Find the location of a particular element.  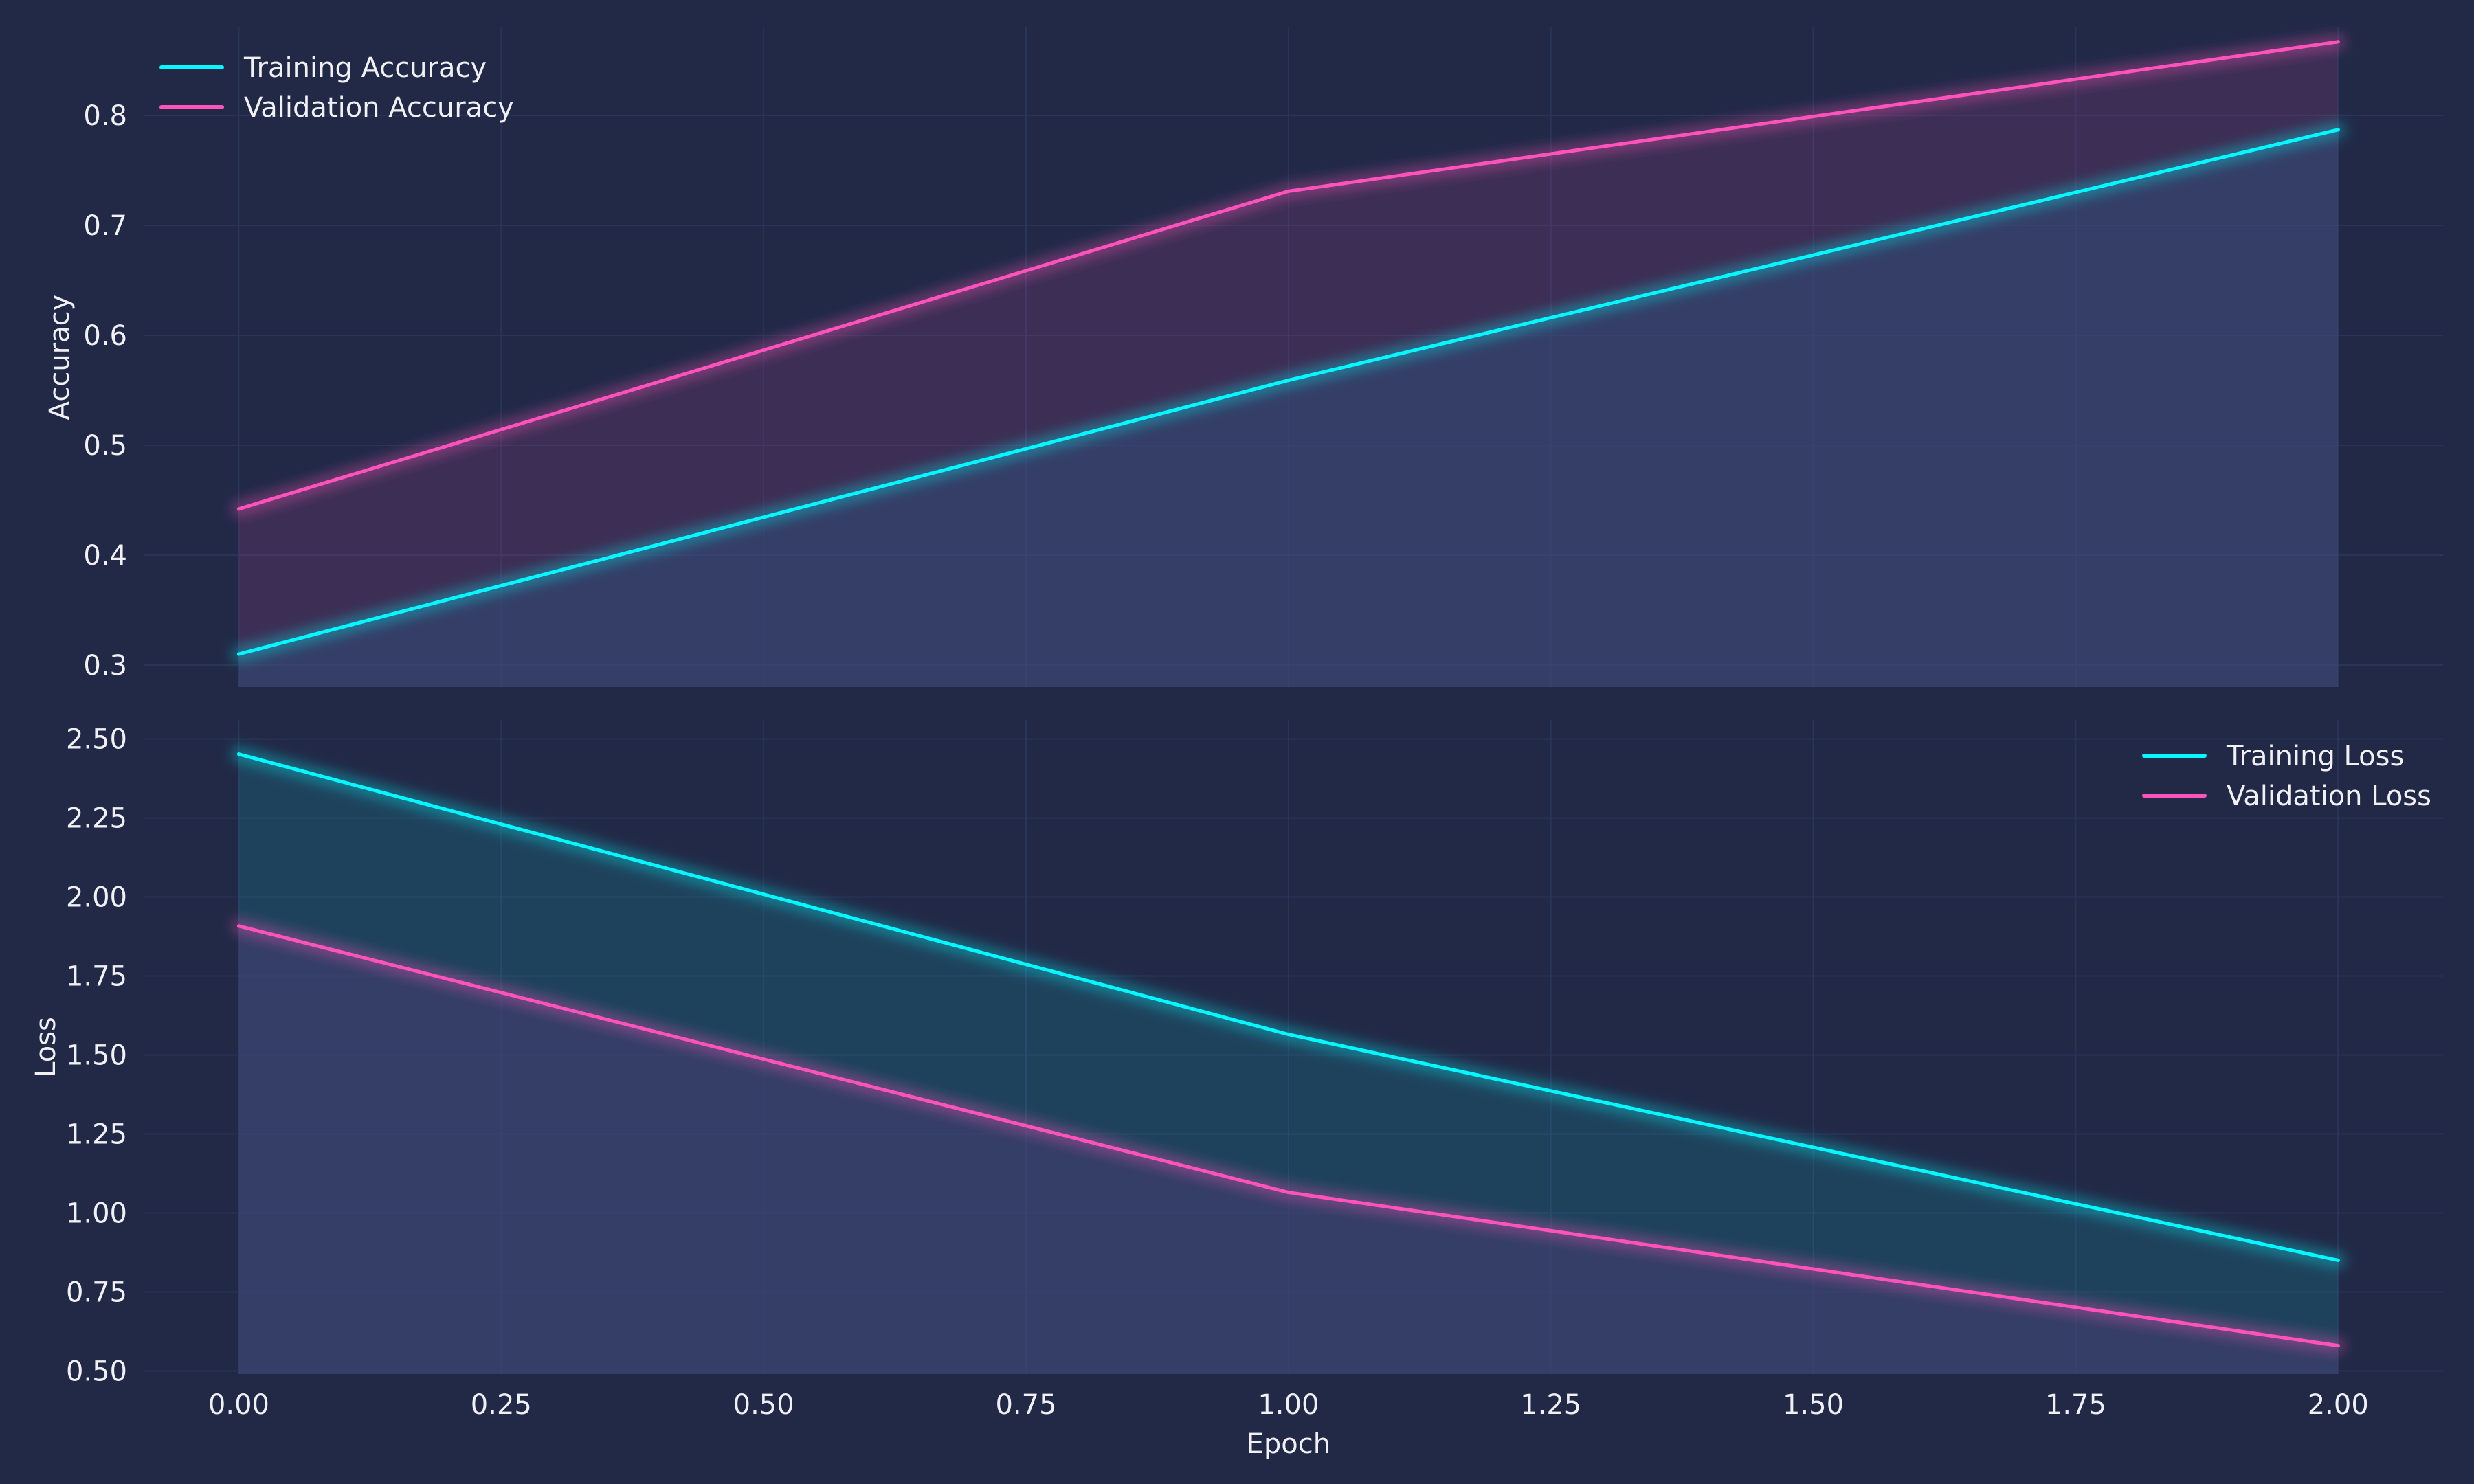

x-tick-label: 1.25 is located at coordinates (1550, 1405).